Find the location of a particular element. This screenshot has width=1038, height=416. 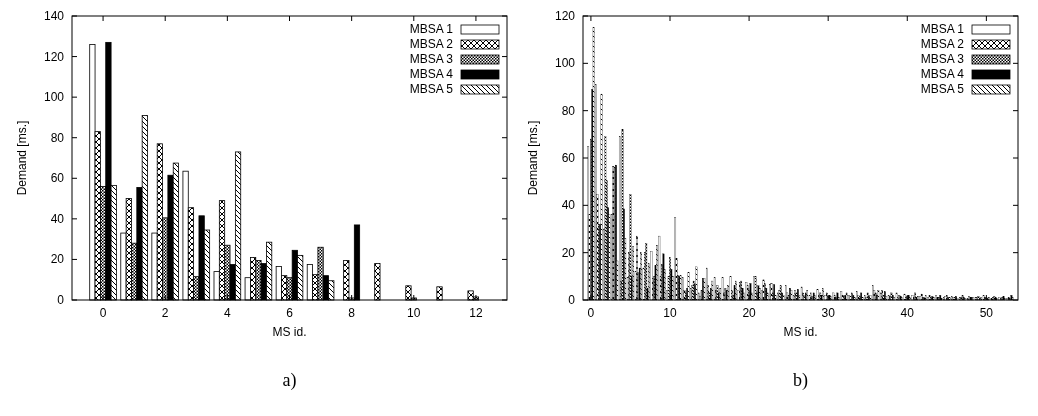

x-tick-label: 30 is located at coordinates (828, 313).